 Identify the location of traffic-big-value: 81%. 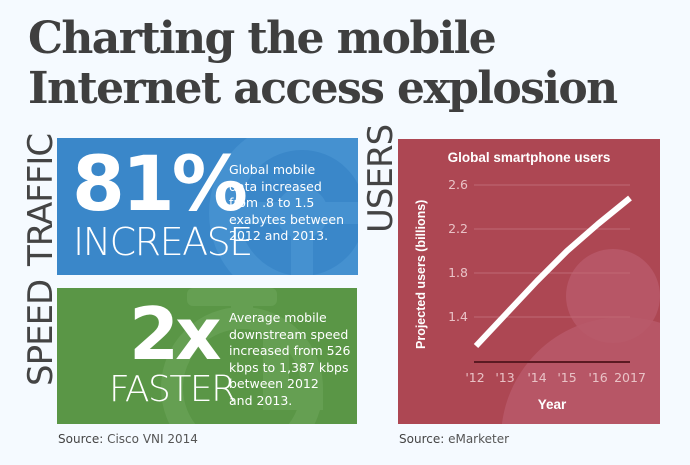
(160, 183).